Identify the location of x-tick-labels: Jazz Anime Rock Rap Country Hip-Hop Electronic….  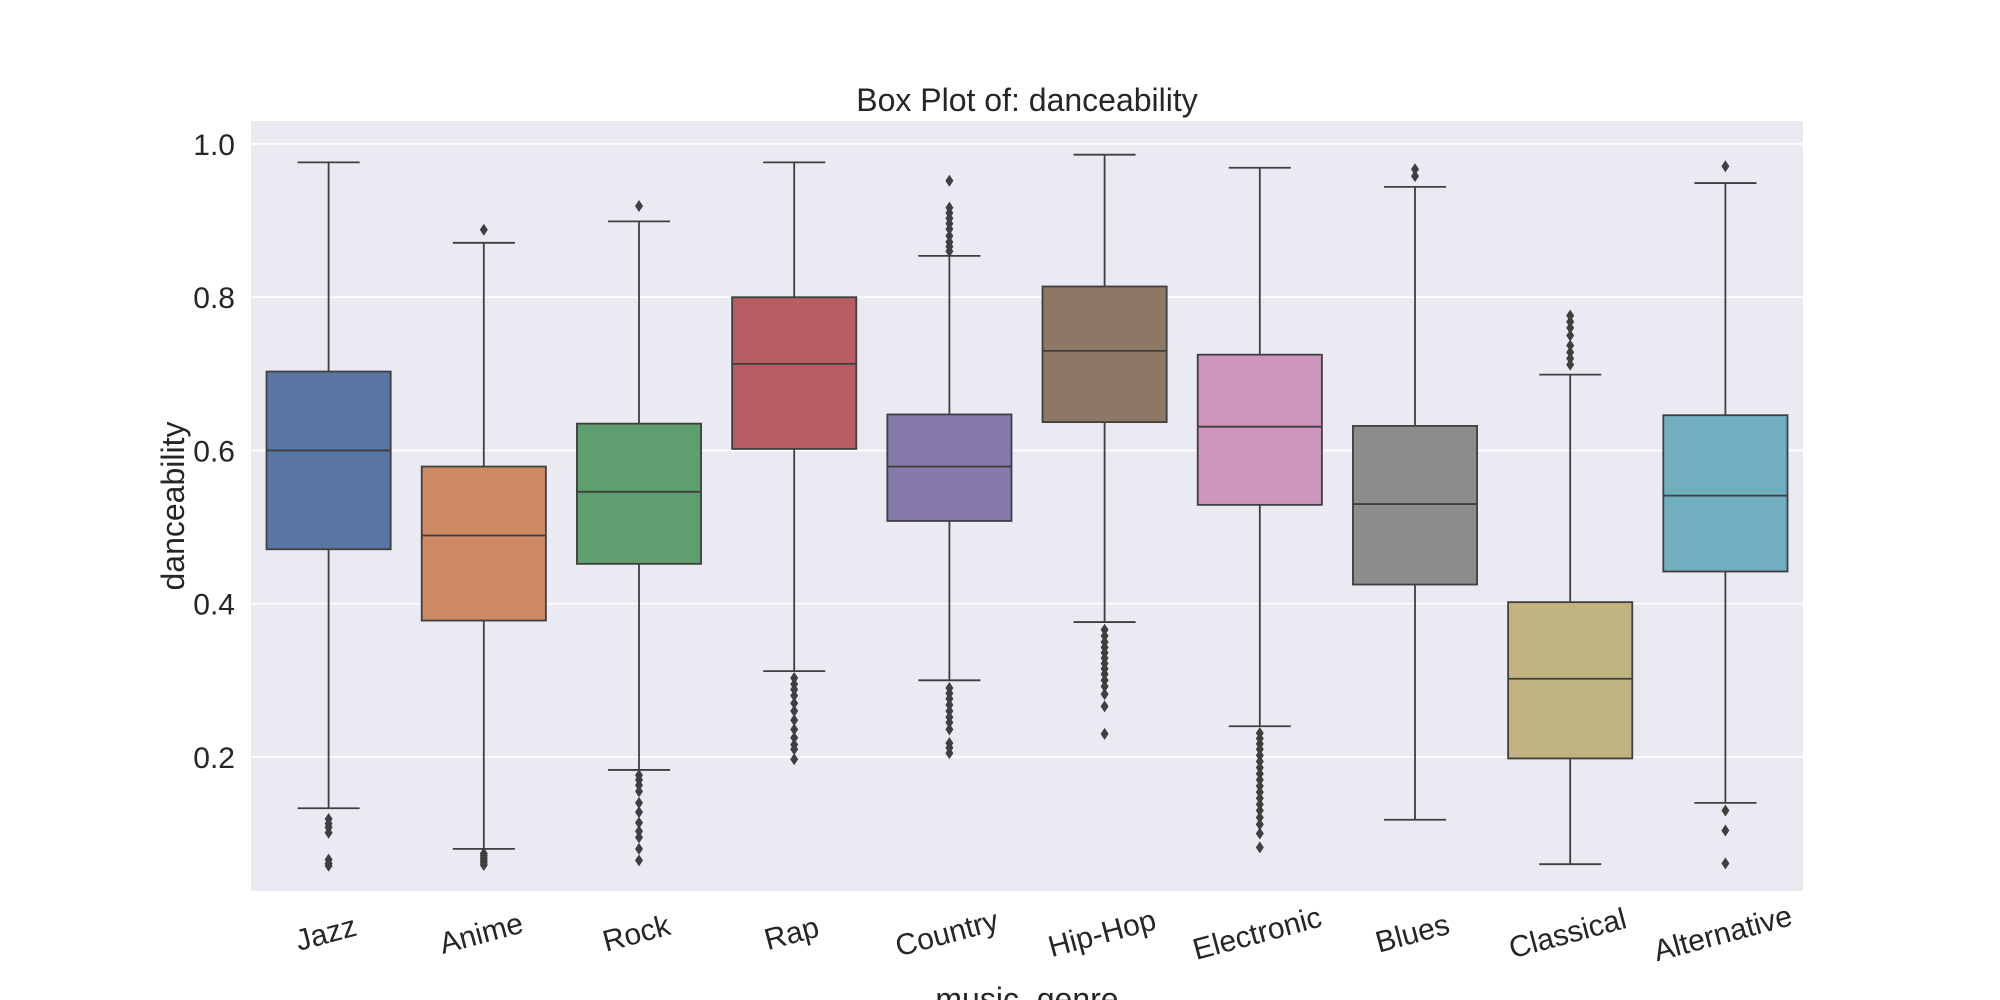
(1044, 934).